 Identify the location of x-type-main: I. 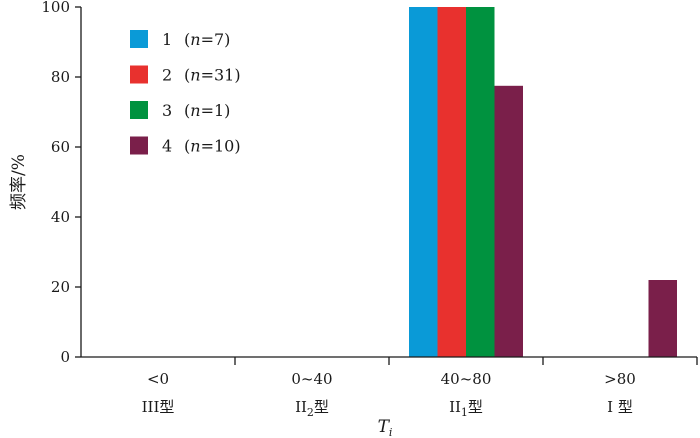
(610, 407).